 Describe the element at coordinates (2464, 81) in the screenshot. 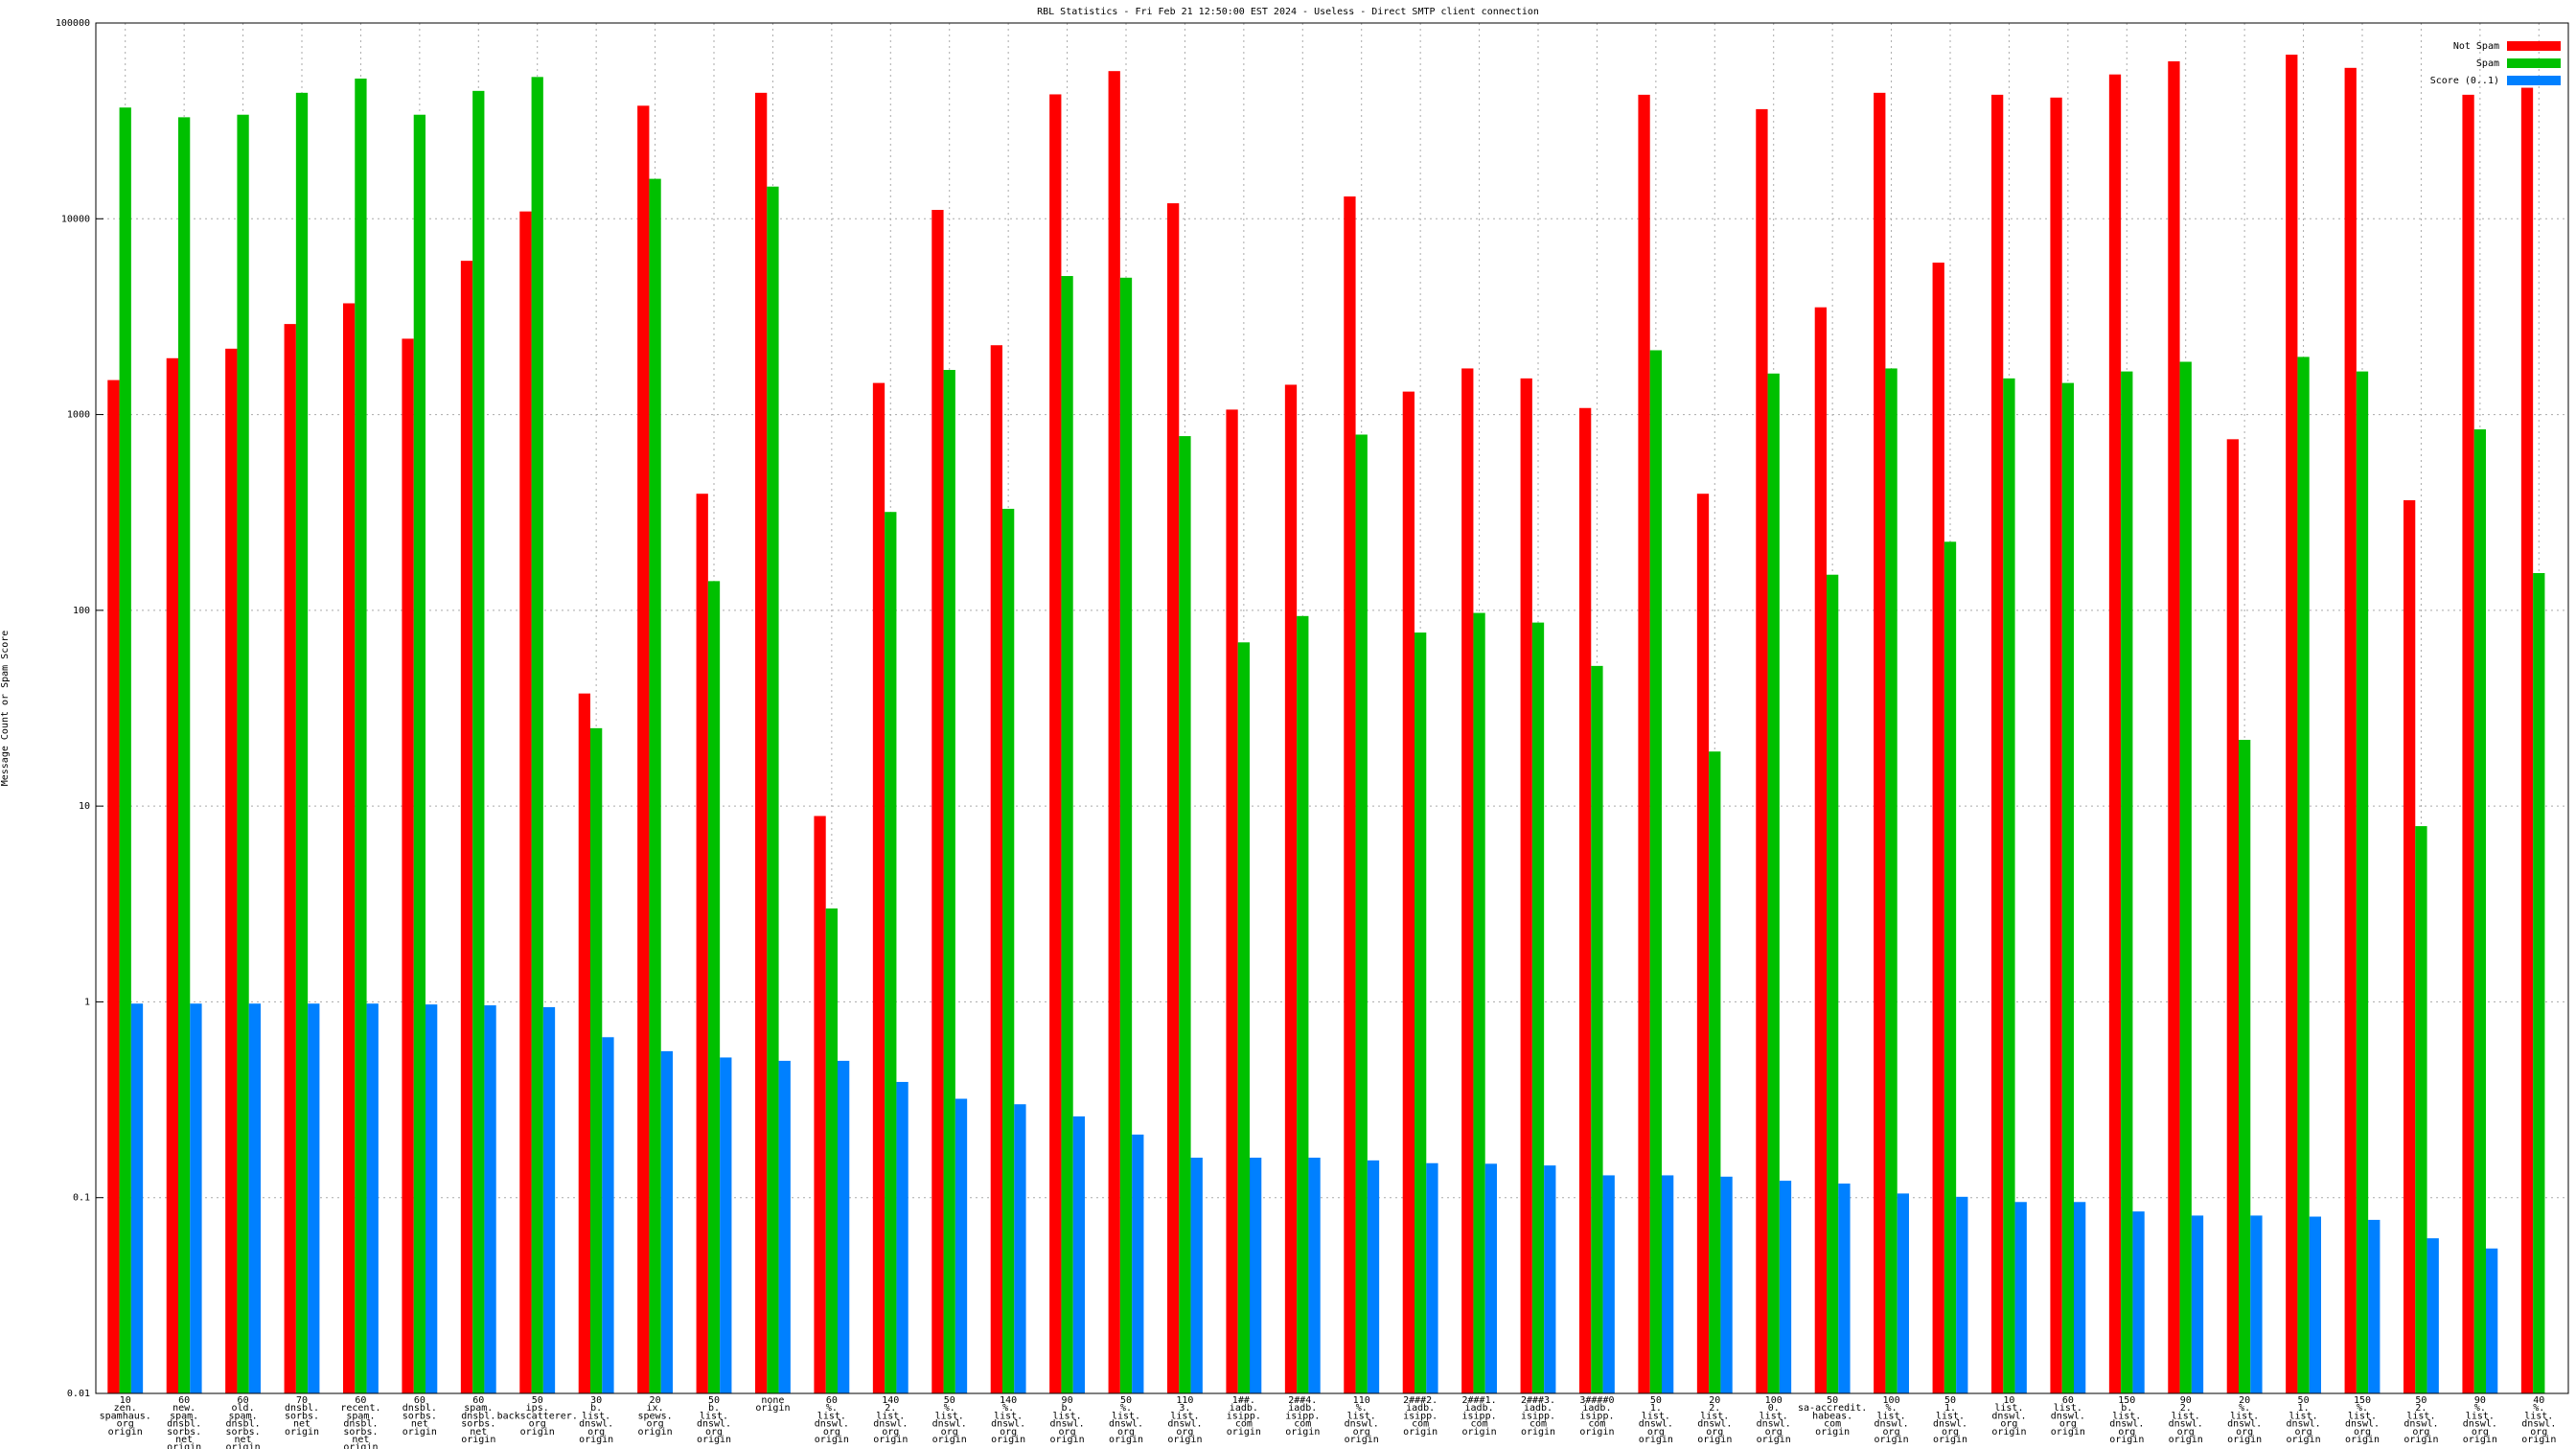

I see `legend-label: Score (0..1)` at that location.